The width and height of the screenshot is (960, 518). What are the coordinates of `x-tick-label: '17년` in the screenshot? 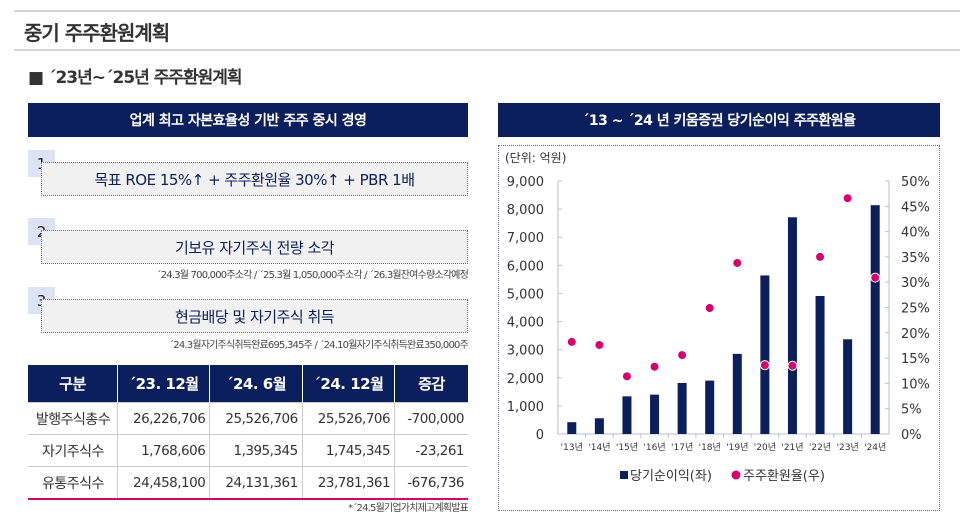 It's located at (682, 447).